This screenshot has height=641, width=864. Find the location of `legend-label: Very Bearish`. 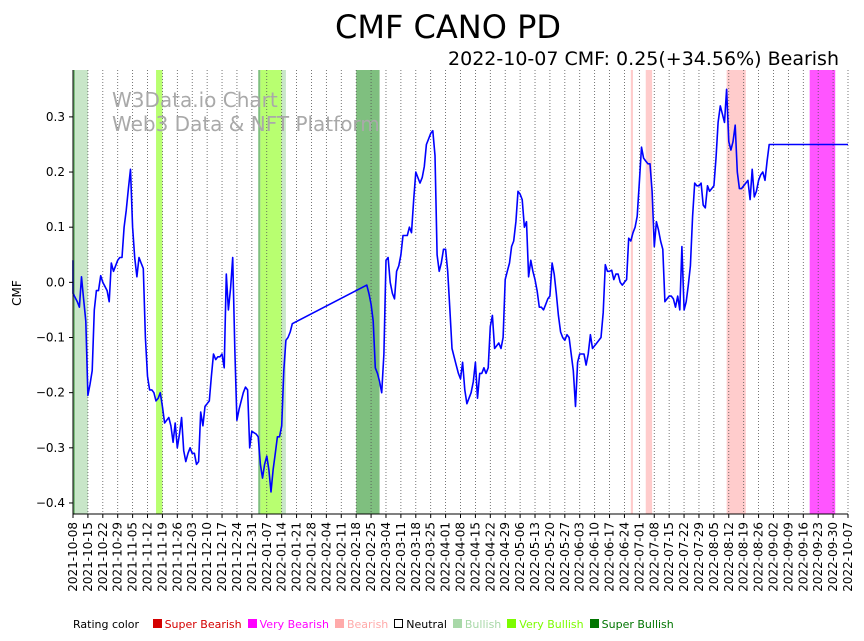

legend-label: Very Bearish is located at coordinates (294, 624).